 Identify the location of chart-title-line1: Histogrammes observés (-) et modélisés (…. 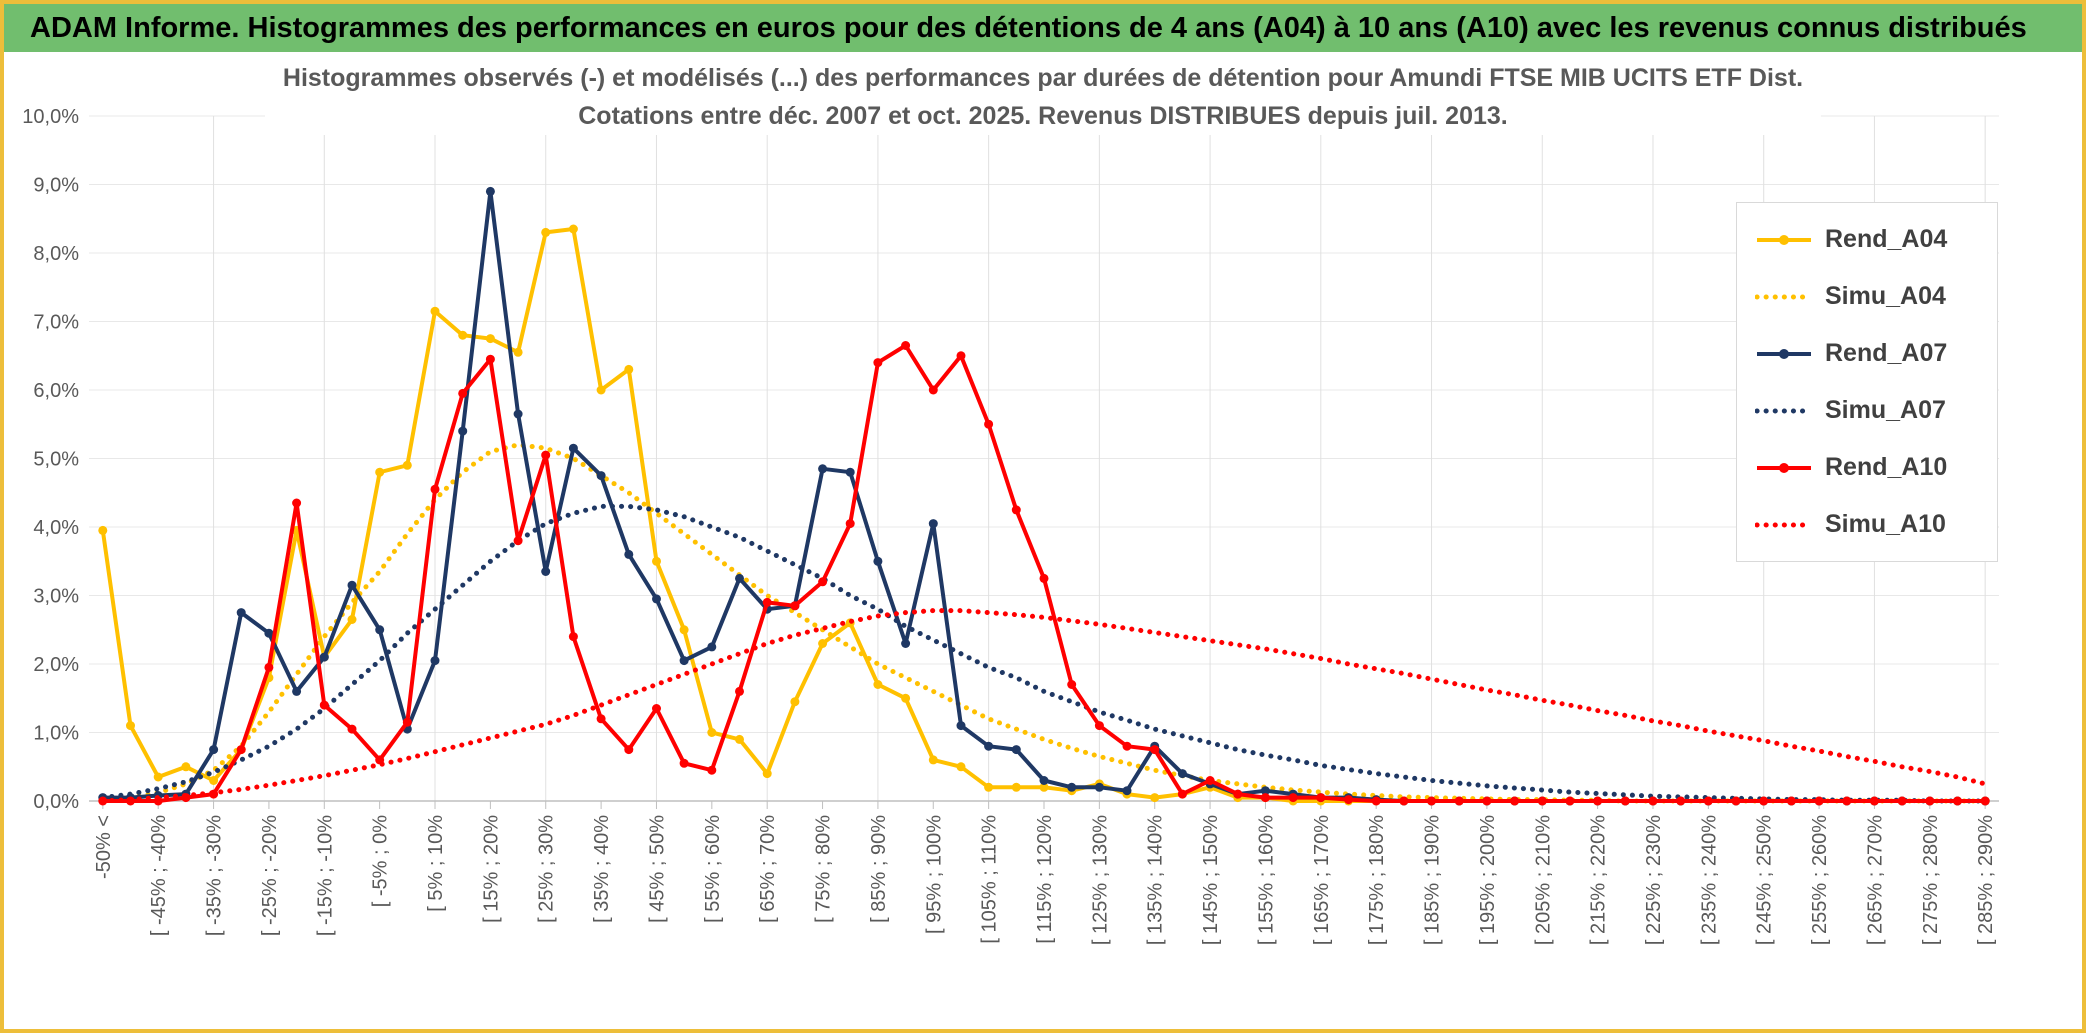
(1043, 78).